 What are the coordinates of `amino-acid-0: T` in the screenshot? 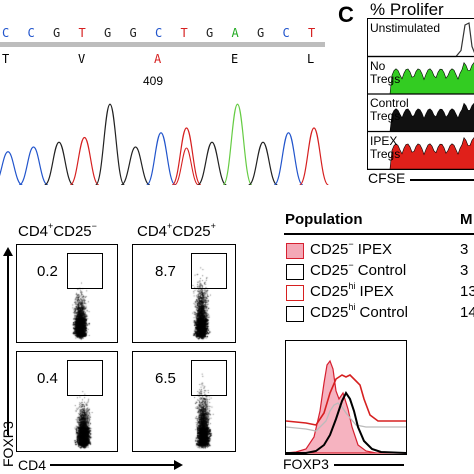 It's located at (6, 59).